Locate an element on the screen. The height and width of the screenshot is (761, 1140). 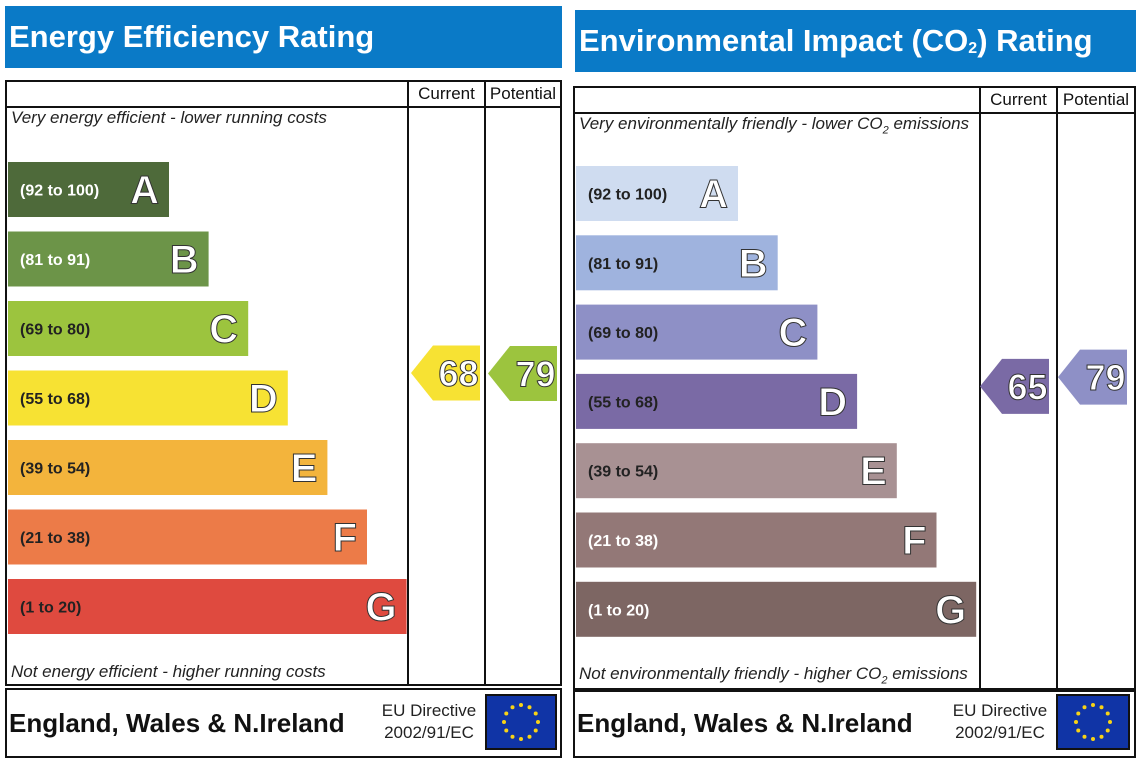
env-eu-directive: EU Directive 2002/91/EC is located at coordinates (1000, 721).